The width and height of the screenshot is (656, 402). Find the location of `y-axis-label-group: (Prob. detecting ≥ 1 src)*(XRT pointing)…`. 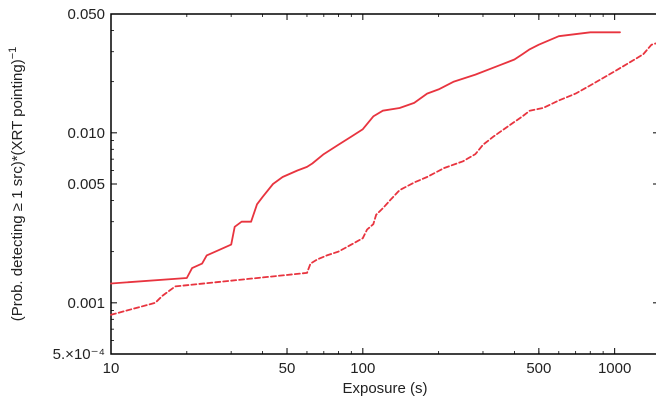

y-axis-label-group: (Prob. detecting ≥ 1 src)*(XRT pointing)… is located at coordinates (16, 184).